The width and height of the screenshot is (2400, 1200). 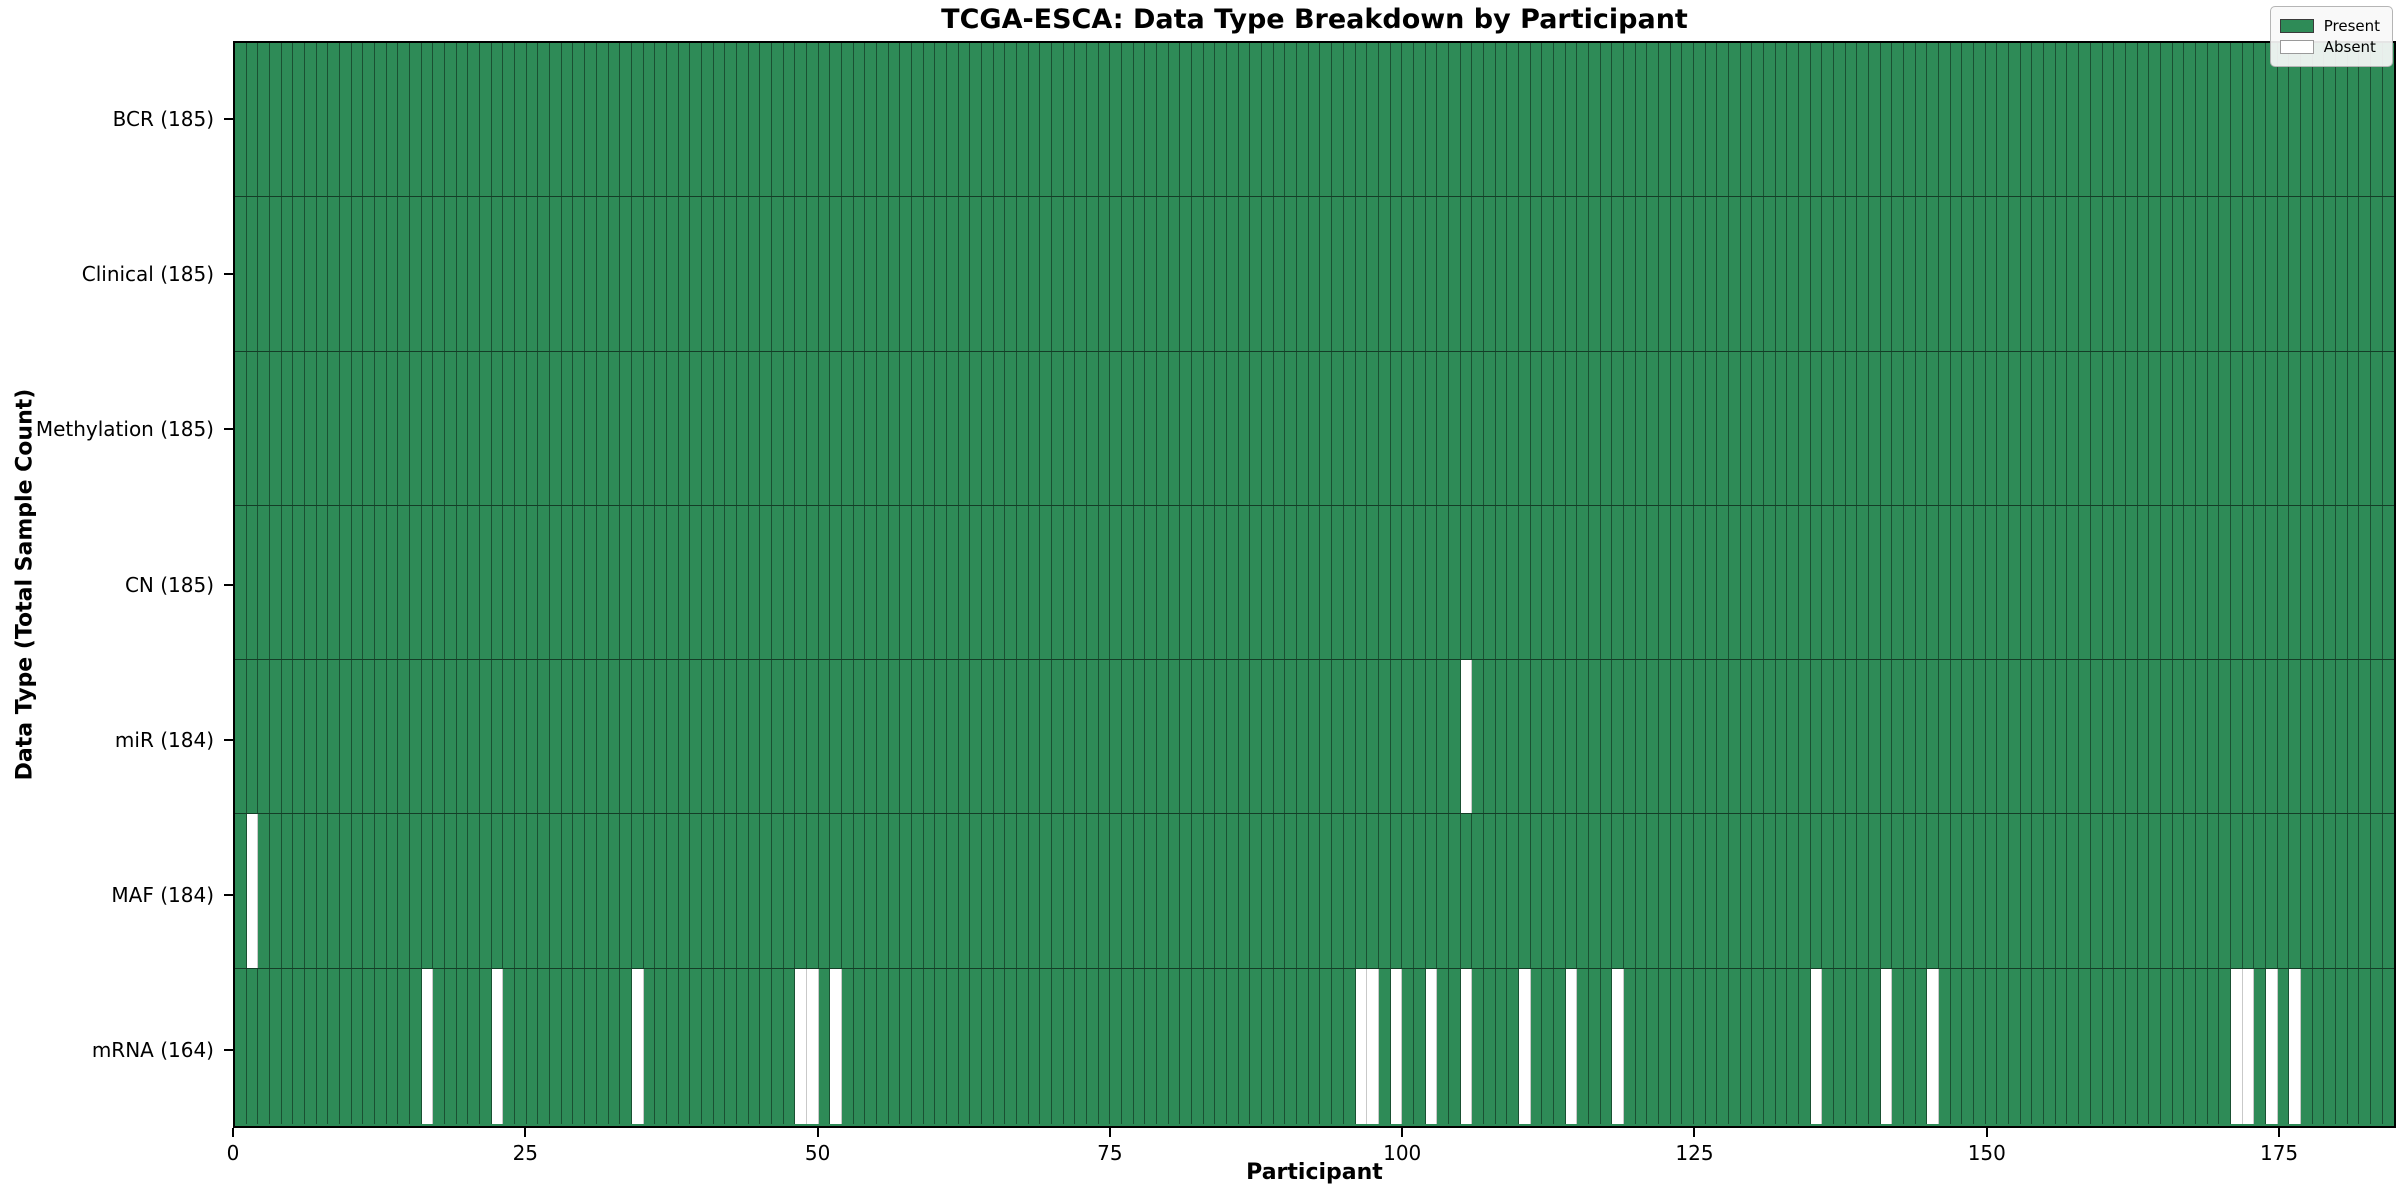 I want to click on cell-CN-p108-present, so click(x=1501, y=582).